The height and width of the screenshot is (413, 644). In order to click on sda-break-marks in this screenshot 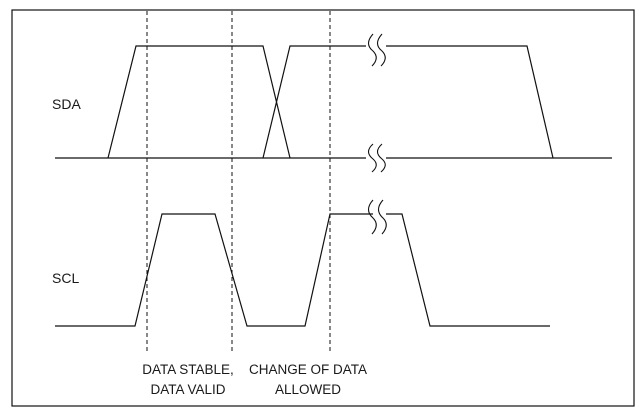, I will do `click(376, 103)`.